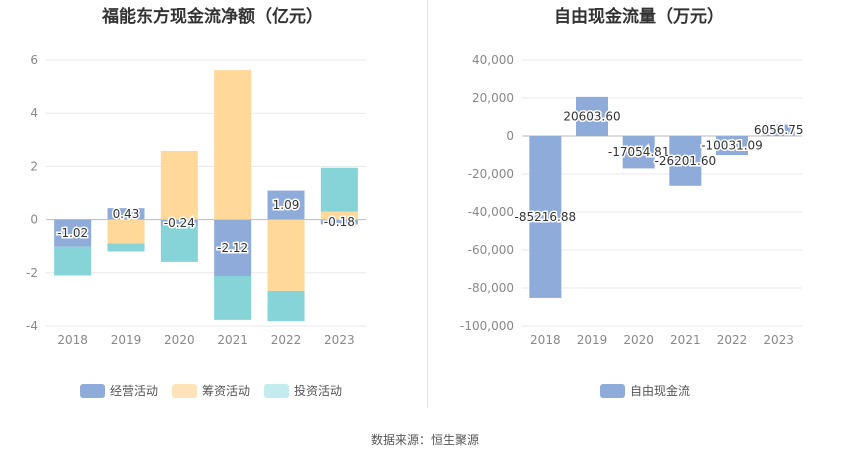  Describe the element at coordinates (491, 288) in the screenshot. I see `right-y-tick-label: -80,000` at that location.